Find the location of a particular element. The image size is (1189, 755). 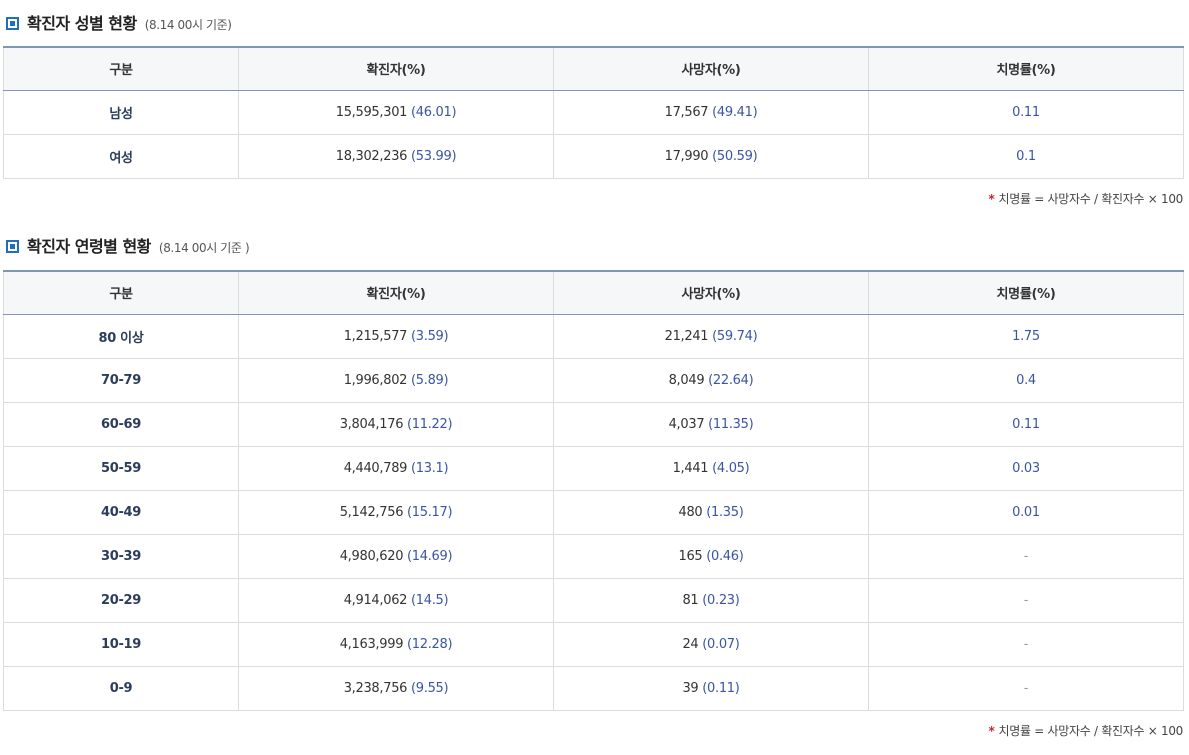

sex-table-header: 구분 확진자(%) 사망자(%) 치명률(%) is located at coordinates (593, 68).